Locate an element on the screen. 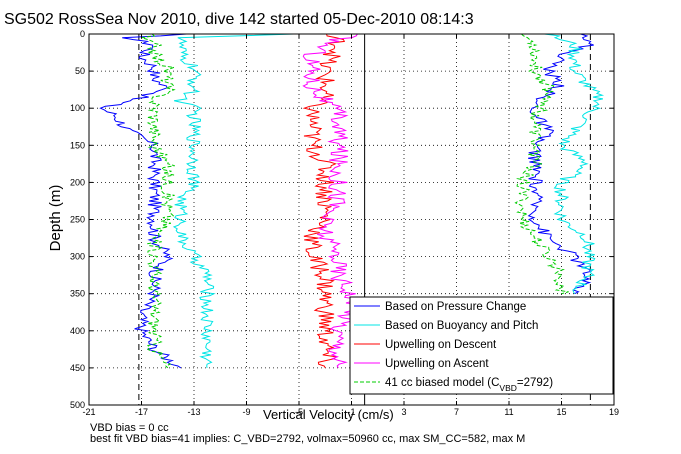  series-line-41-cc-biased-model-ascent is located at coordinates (541, 164).